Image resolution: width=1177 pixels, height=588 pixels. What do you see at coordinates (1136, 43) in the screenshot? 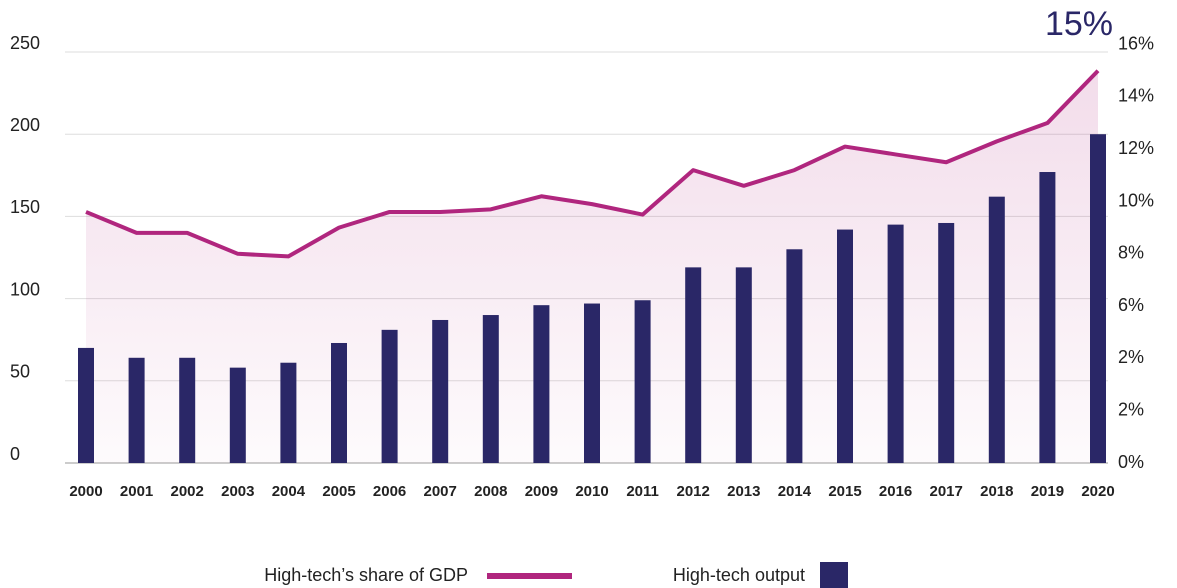
I see `y2-tick-label: 16%` at bounding box center [1136, 43].